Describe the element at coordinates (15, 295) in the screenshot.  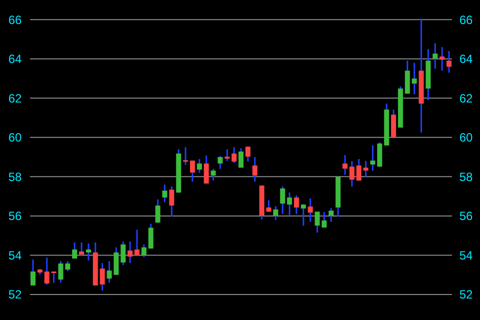
I see `y-tick-label: 52` at that location.